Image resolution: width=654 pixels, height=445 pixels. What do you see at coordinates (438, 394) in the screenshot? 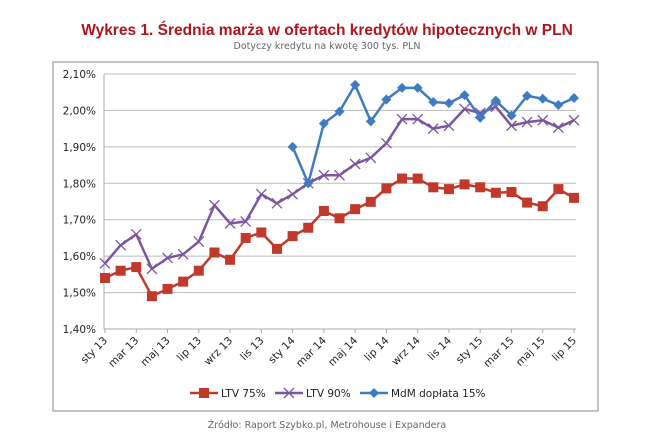
I see `legend-label: MdM dopłata 15%` at bounding box center [438, 394].